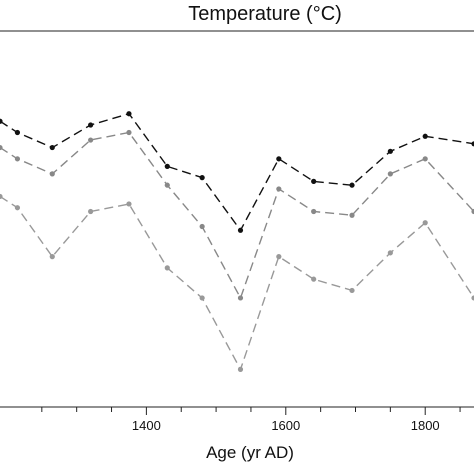 This screenshot has width=474, height=474. I want to click on x-tick-label: 1400, so click(146, 425).